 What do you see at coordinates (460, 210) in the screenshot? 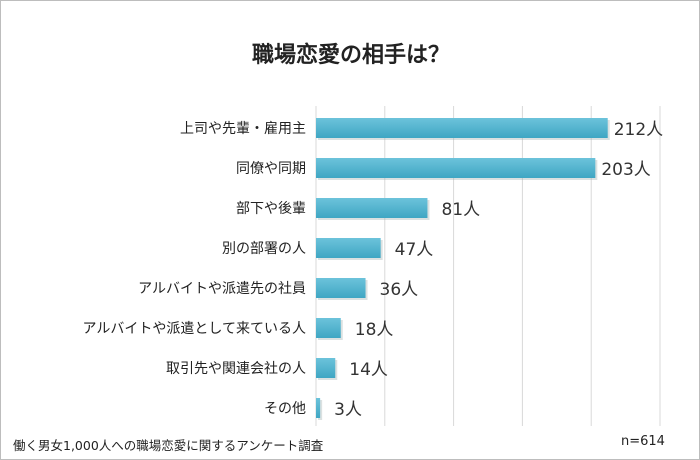
I see `value-label: 81人` at bounding box center [460, 210].